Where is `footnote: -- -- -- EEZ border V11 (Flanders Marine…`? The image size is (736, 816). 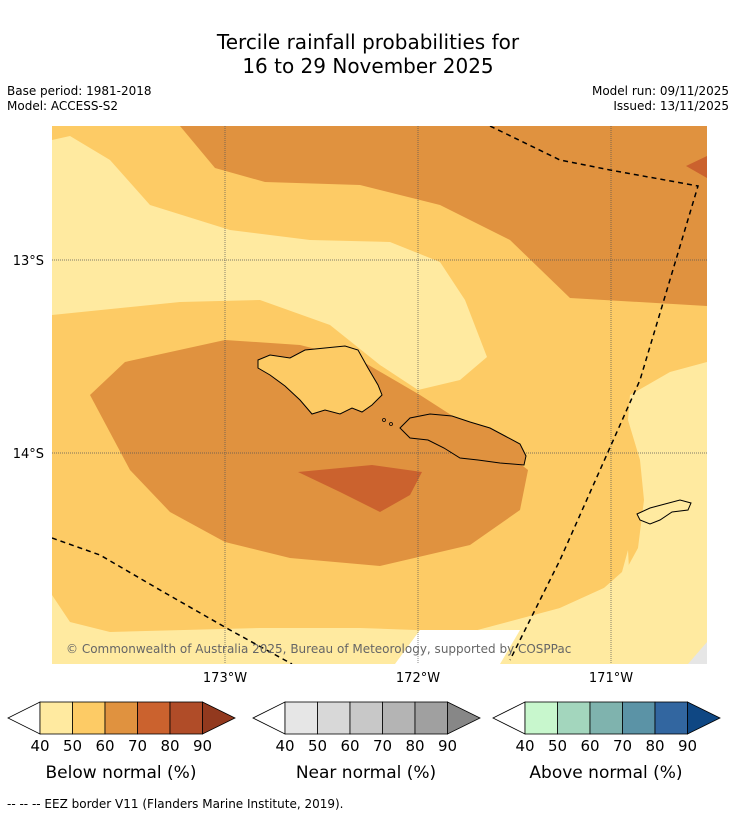 footnote: -- -- -- EEZ border V11 (Flanders Marine… is located at coordinates (175, 804).